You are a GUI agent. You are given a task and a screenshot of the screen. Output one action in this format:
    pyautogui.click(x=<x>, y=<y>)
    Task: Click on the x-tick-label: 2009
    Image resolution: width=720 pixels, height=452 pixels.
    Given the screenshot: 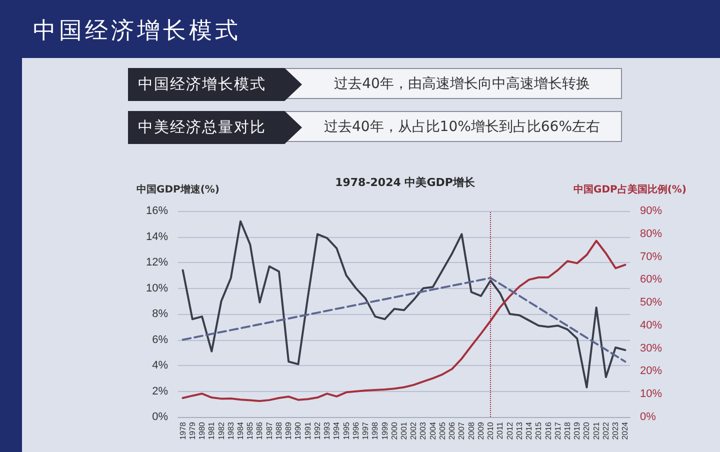 What is the action you would take?
    pyautogui.click(x=481, y=430)
    